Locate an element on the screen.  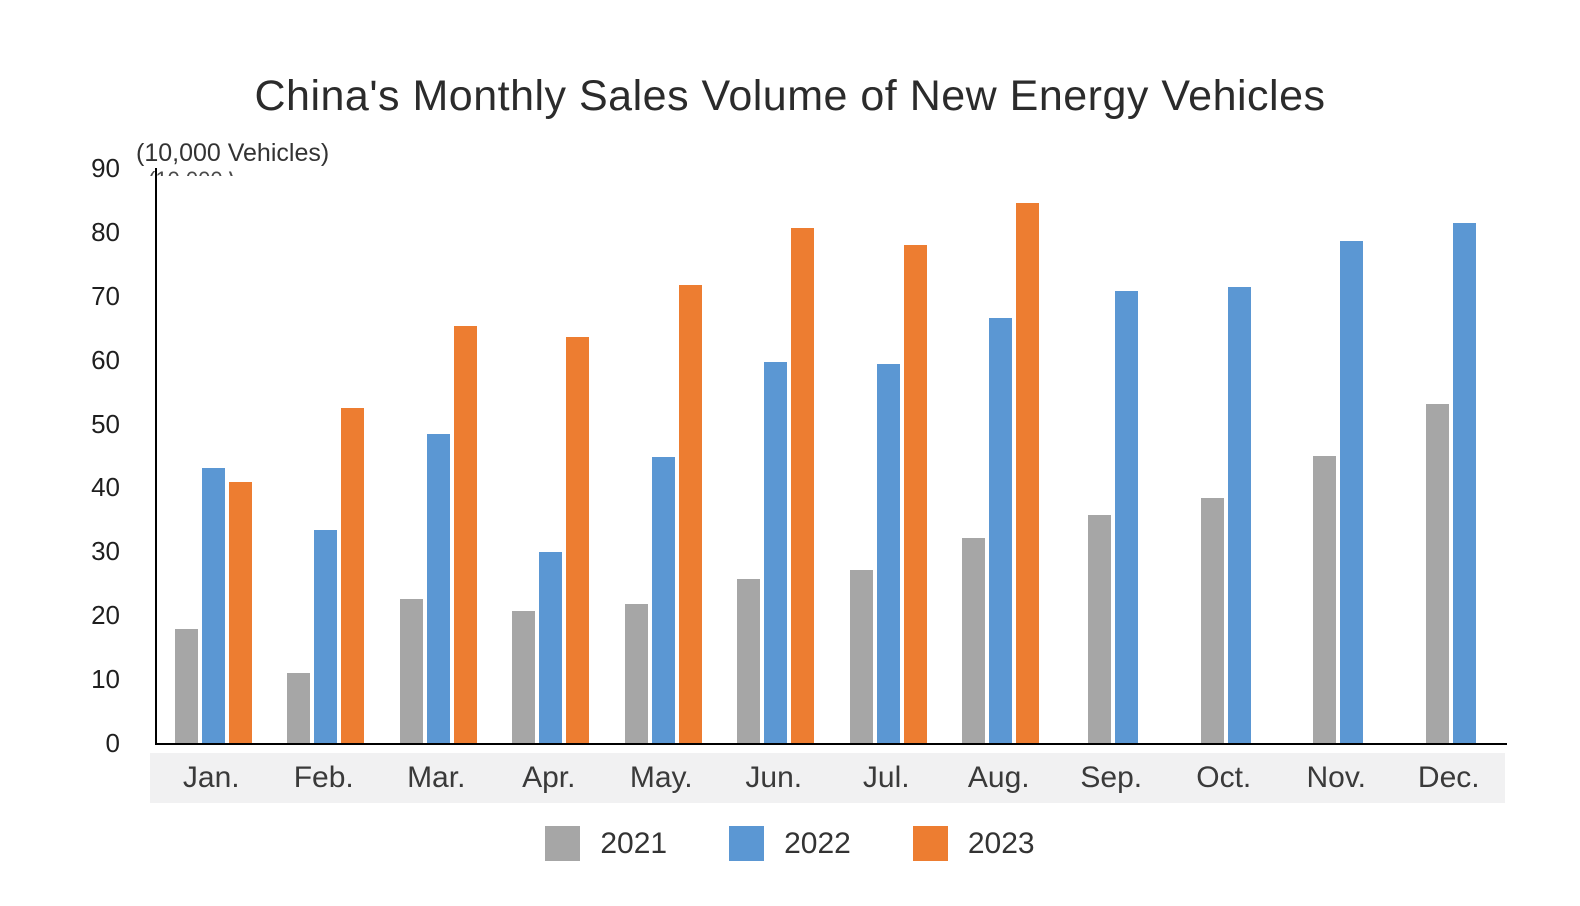
y-tick-label-60: 60 is located at coordinates (105, 359).